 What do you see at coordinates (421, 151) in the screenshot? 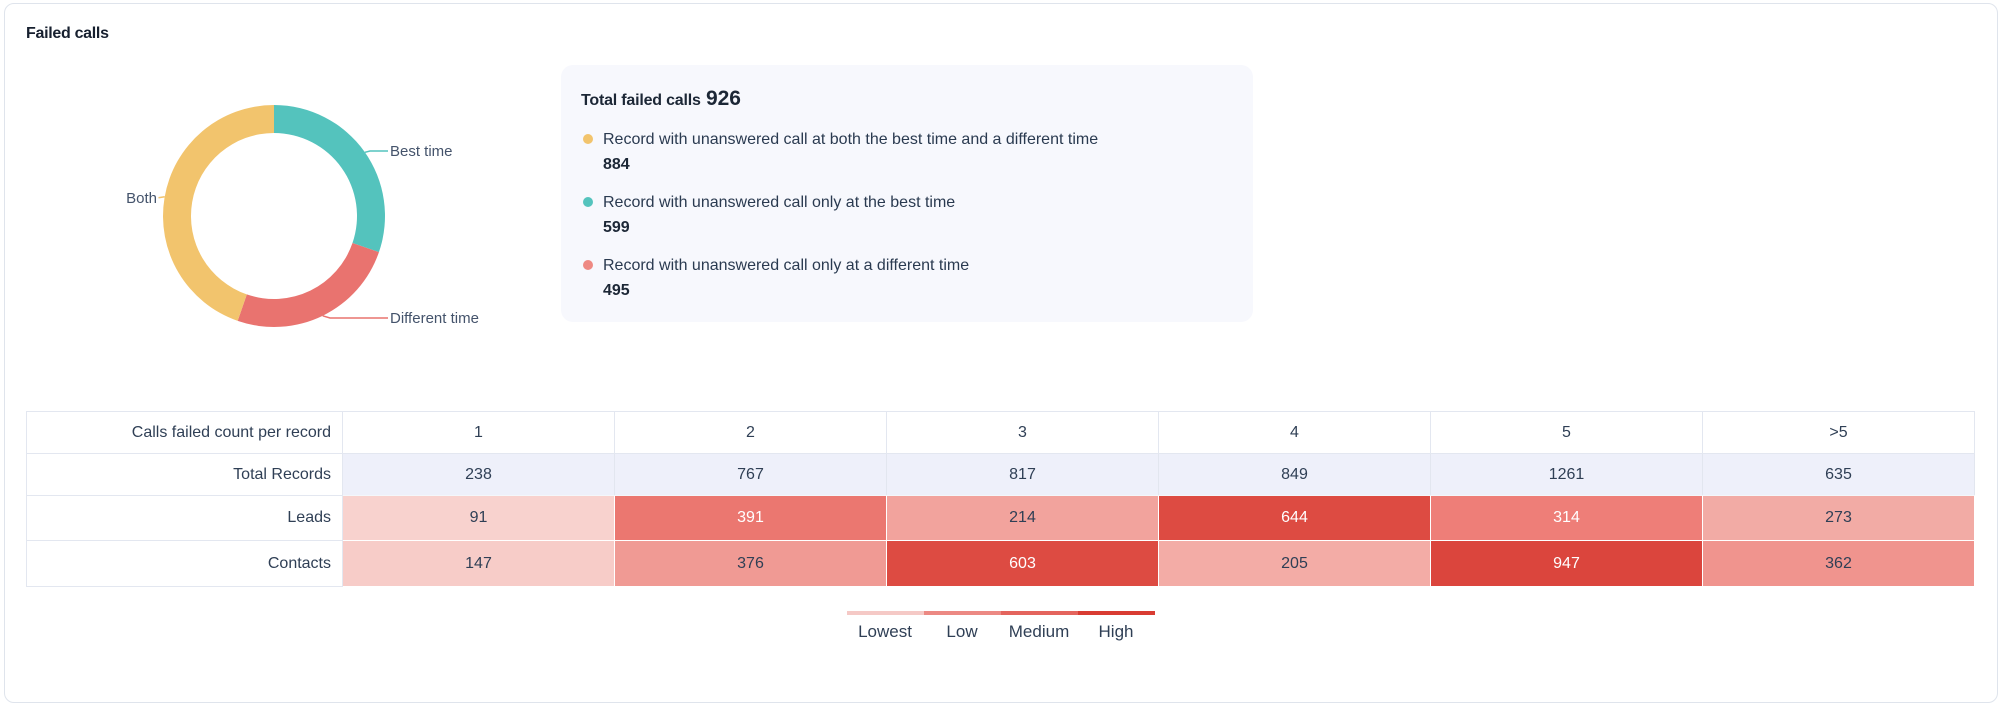
I see `svg-text: Best time` at bounding box center [421, 151].